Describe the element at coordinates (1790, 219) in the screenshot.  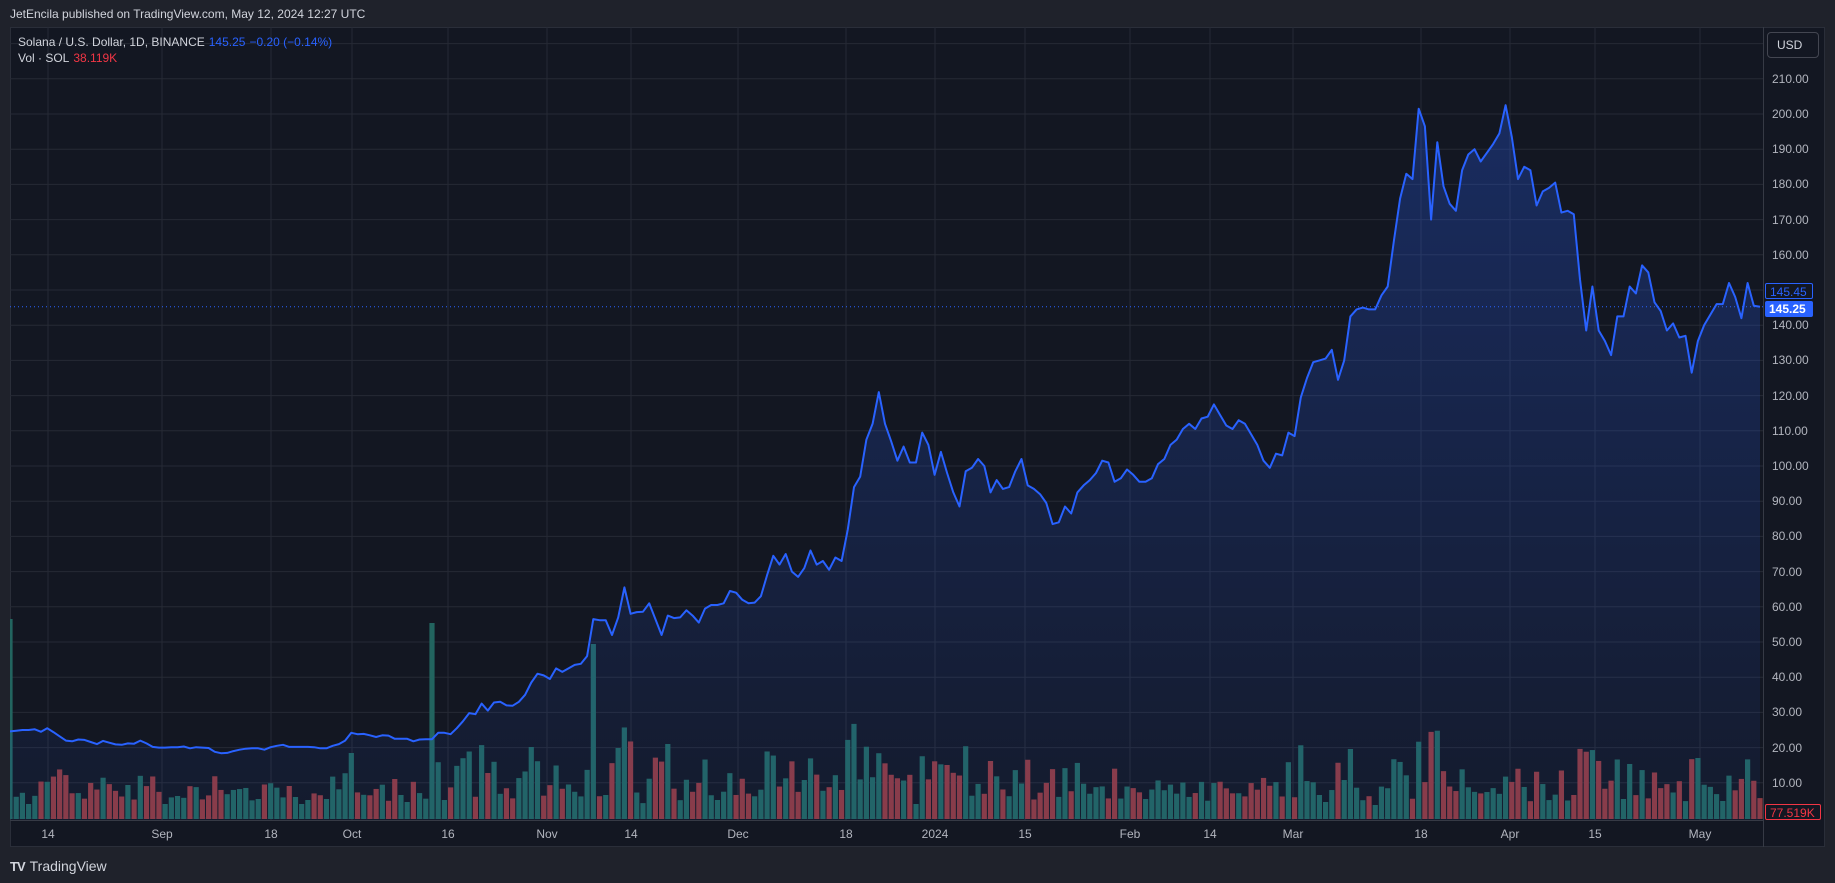
I see `price-tick-label: 170.00` at that location.